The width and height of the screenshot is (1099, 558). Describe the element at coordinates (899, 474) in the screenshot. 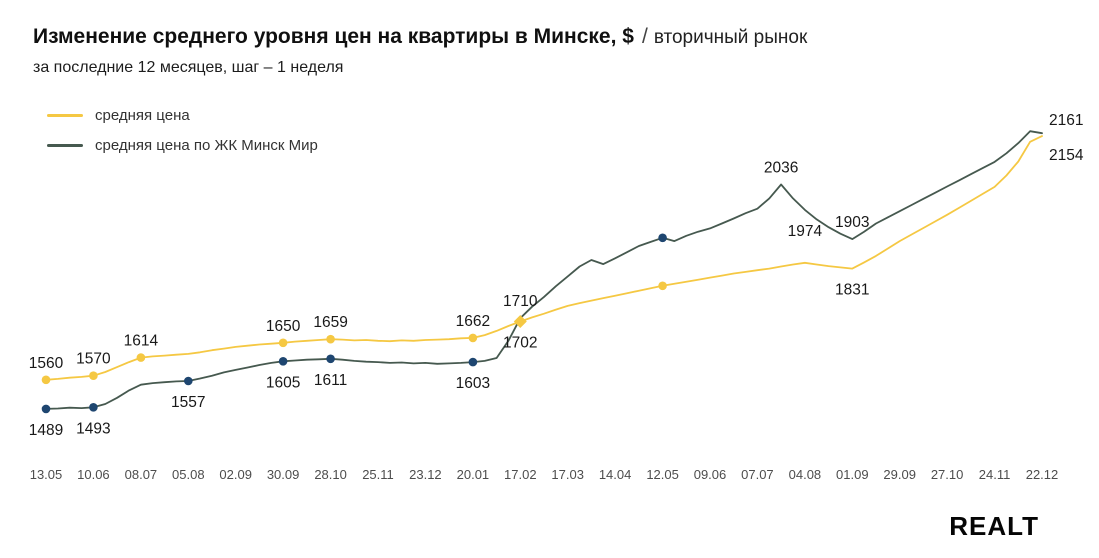

I see `x-tick-label: 29.09` at that location.